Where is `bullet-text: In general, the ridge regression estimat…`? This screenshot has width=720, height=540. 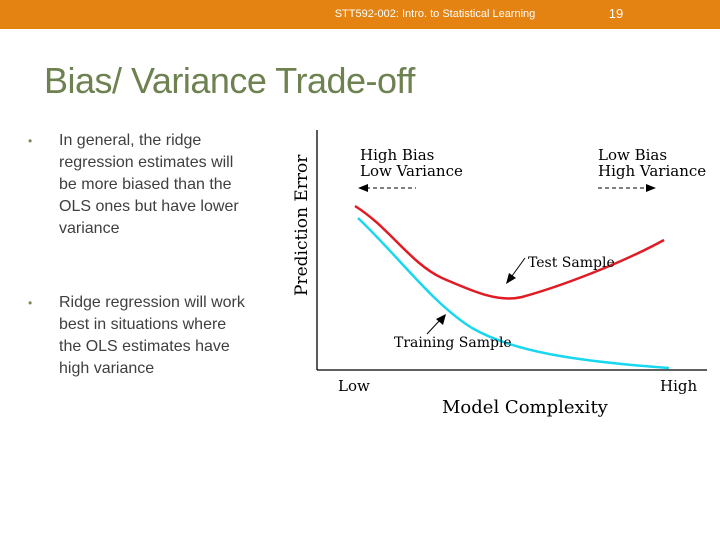
bullet-text: In general, the ridge regression estimat… is located at coordinates (149, 184).